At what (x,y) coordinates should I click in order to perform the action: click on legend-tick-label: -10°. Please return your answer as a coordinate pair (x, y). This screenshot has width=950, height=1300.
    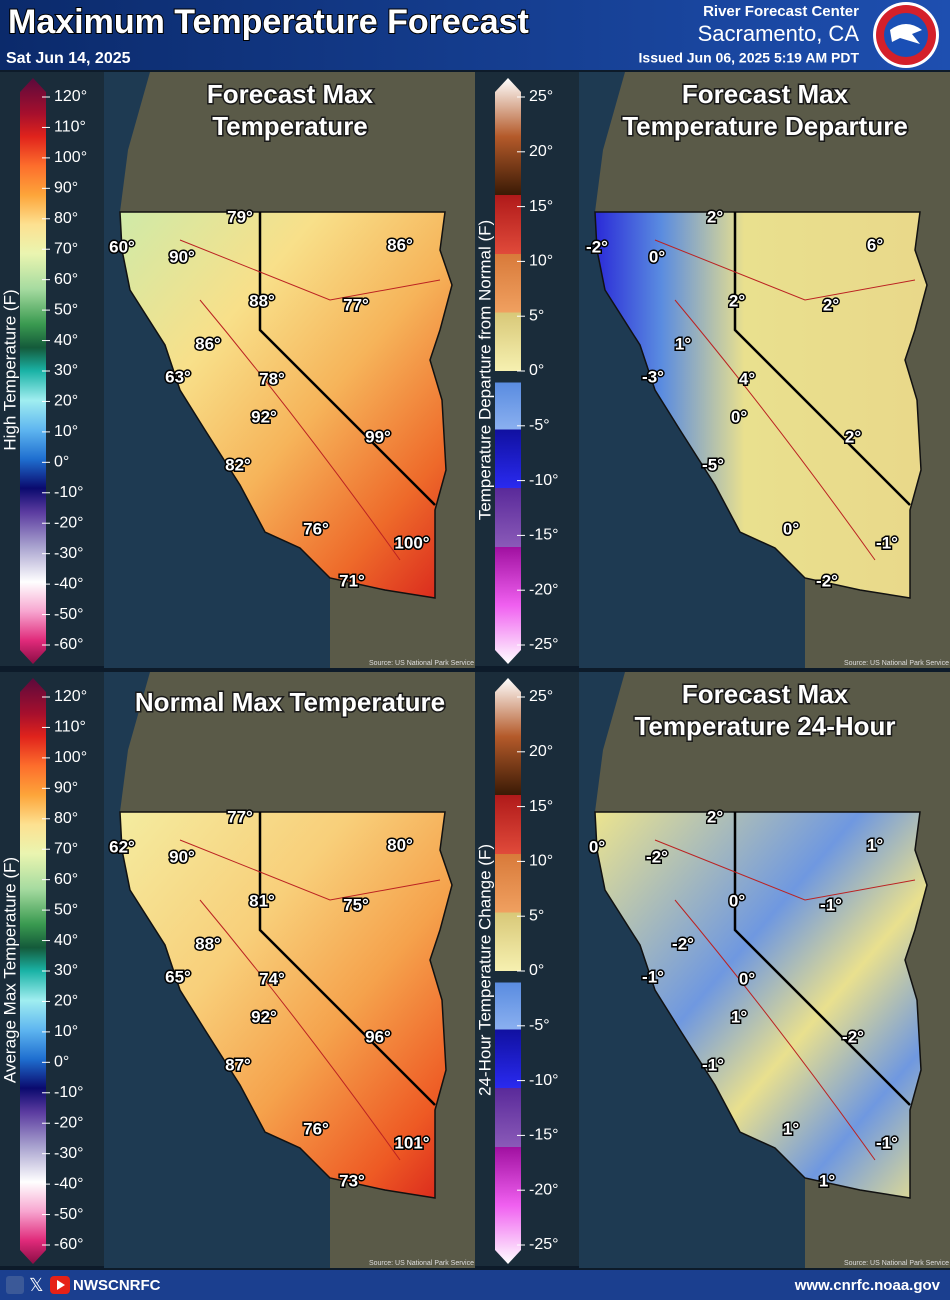
    Looking at the image, I should click on (544, 1080).